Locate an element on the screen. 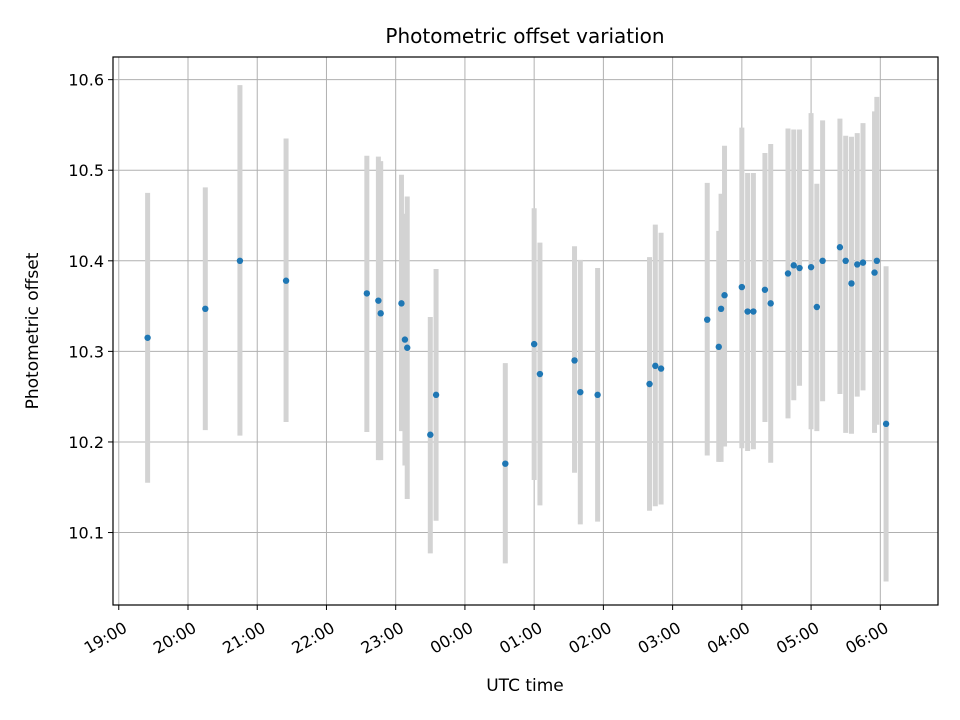 The height and width of the screenshot is (720, 960). y-tick-label: 10.6 is located at coordinates (86, 80).